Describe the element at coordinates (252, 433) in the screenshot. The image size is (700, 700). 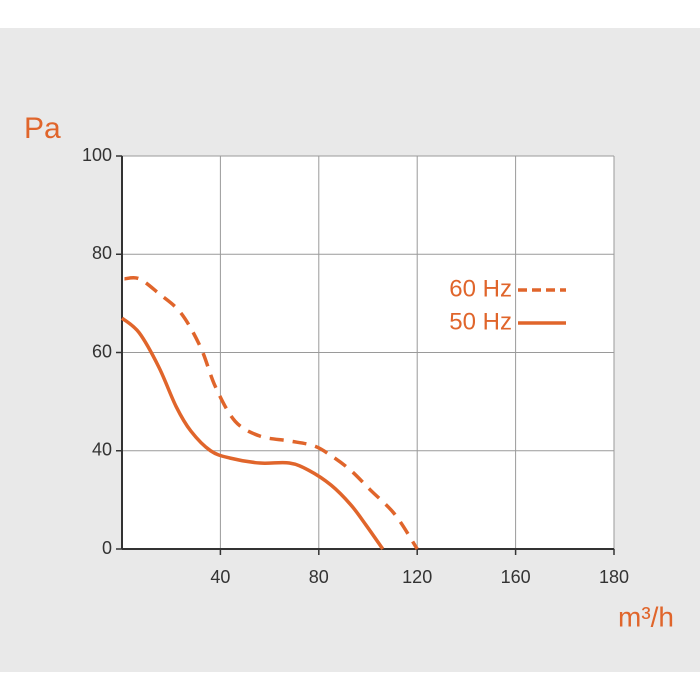
I see `line-series` at that location.